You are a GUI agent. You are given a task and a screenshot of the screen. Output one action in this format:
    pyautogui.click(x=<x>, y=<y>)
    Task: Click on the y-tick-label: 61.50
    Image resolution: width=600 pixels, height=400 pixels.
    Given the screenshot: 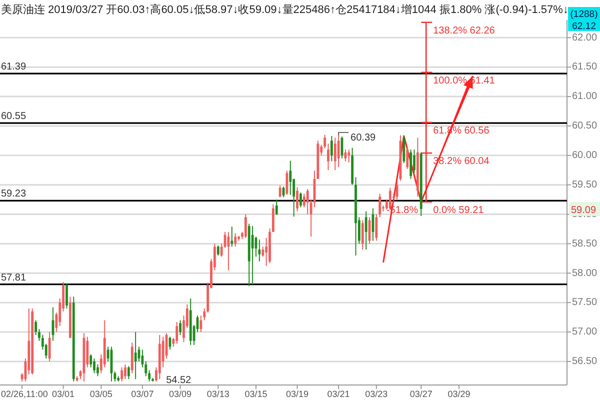 What is the action you would take?
    pyautogui.click(x=585, y=67)
    